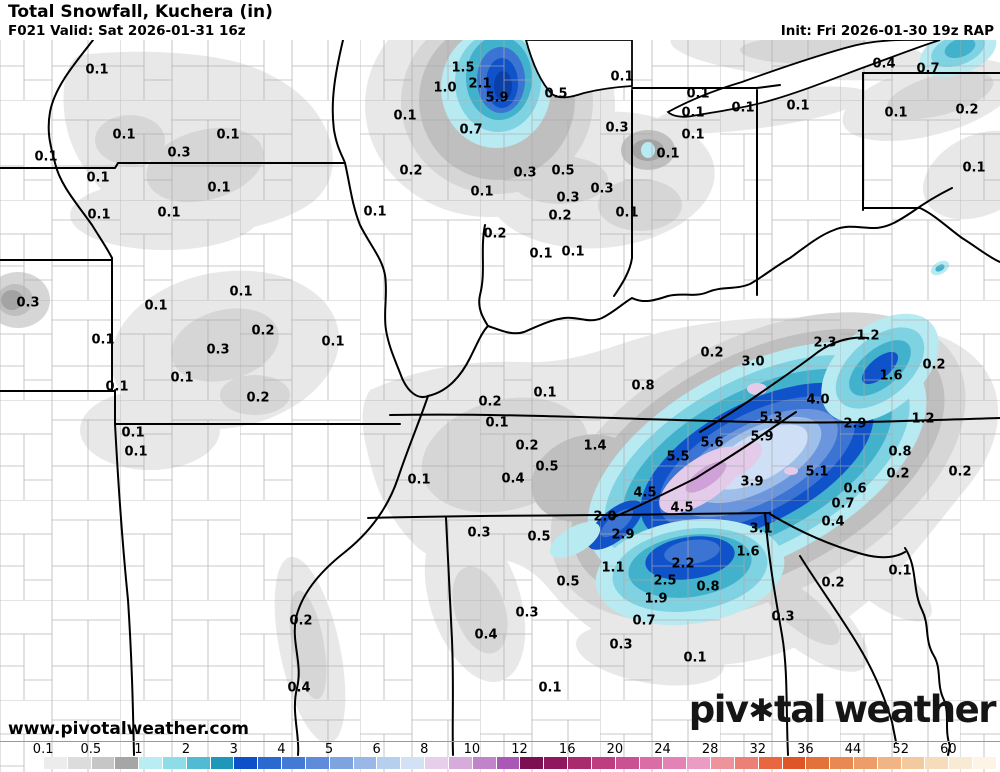 This screenshot has width=1000, height=772. Describe the element at coordinates (233, 749) in the screenshot. I see `colorbar-tick: 3` at that location.